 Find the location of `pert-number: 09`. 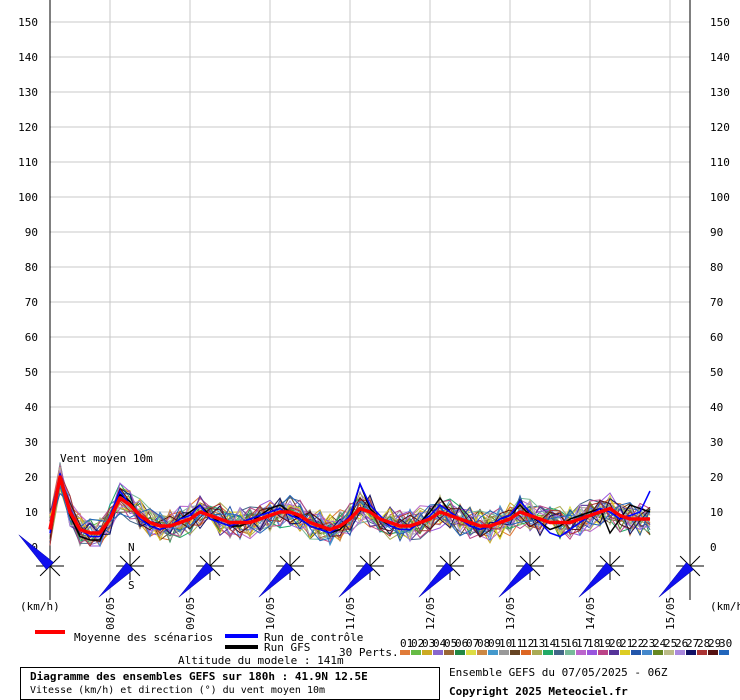

pert-number: 09 is located at coordinates (494, 643).